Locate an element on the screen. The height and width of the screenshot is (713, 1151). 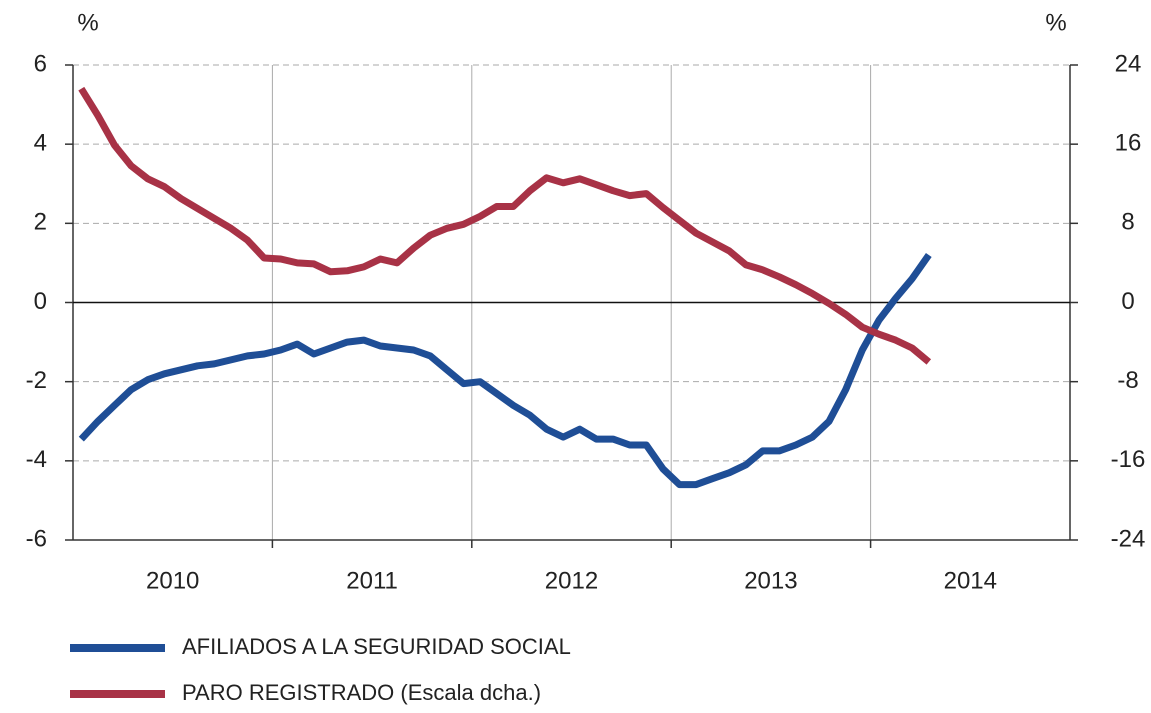
y-tick-label: 0 is located at coordinates (40, 301).